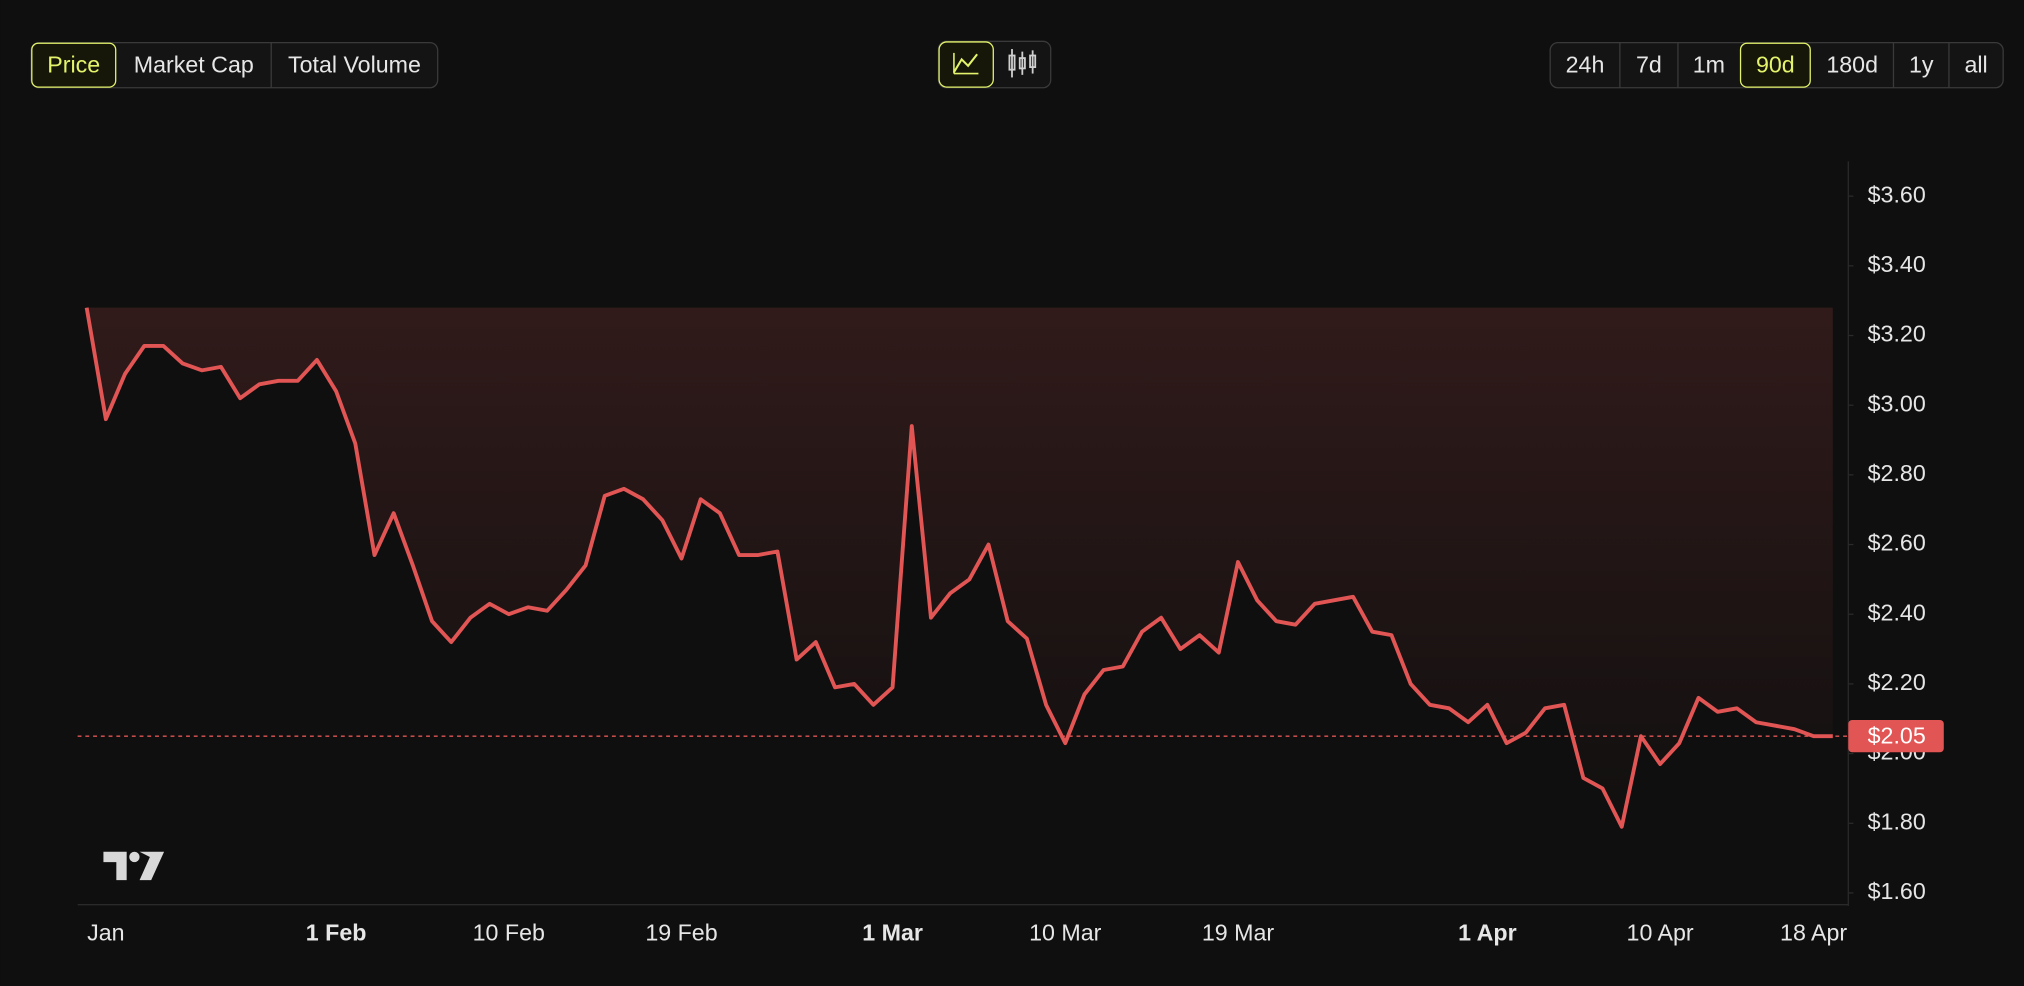 The height and width of the screenshot is (986, 2024). I want to click on y-tick-label: $2.20, so click(1897, 682).